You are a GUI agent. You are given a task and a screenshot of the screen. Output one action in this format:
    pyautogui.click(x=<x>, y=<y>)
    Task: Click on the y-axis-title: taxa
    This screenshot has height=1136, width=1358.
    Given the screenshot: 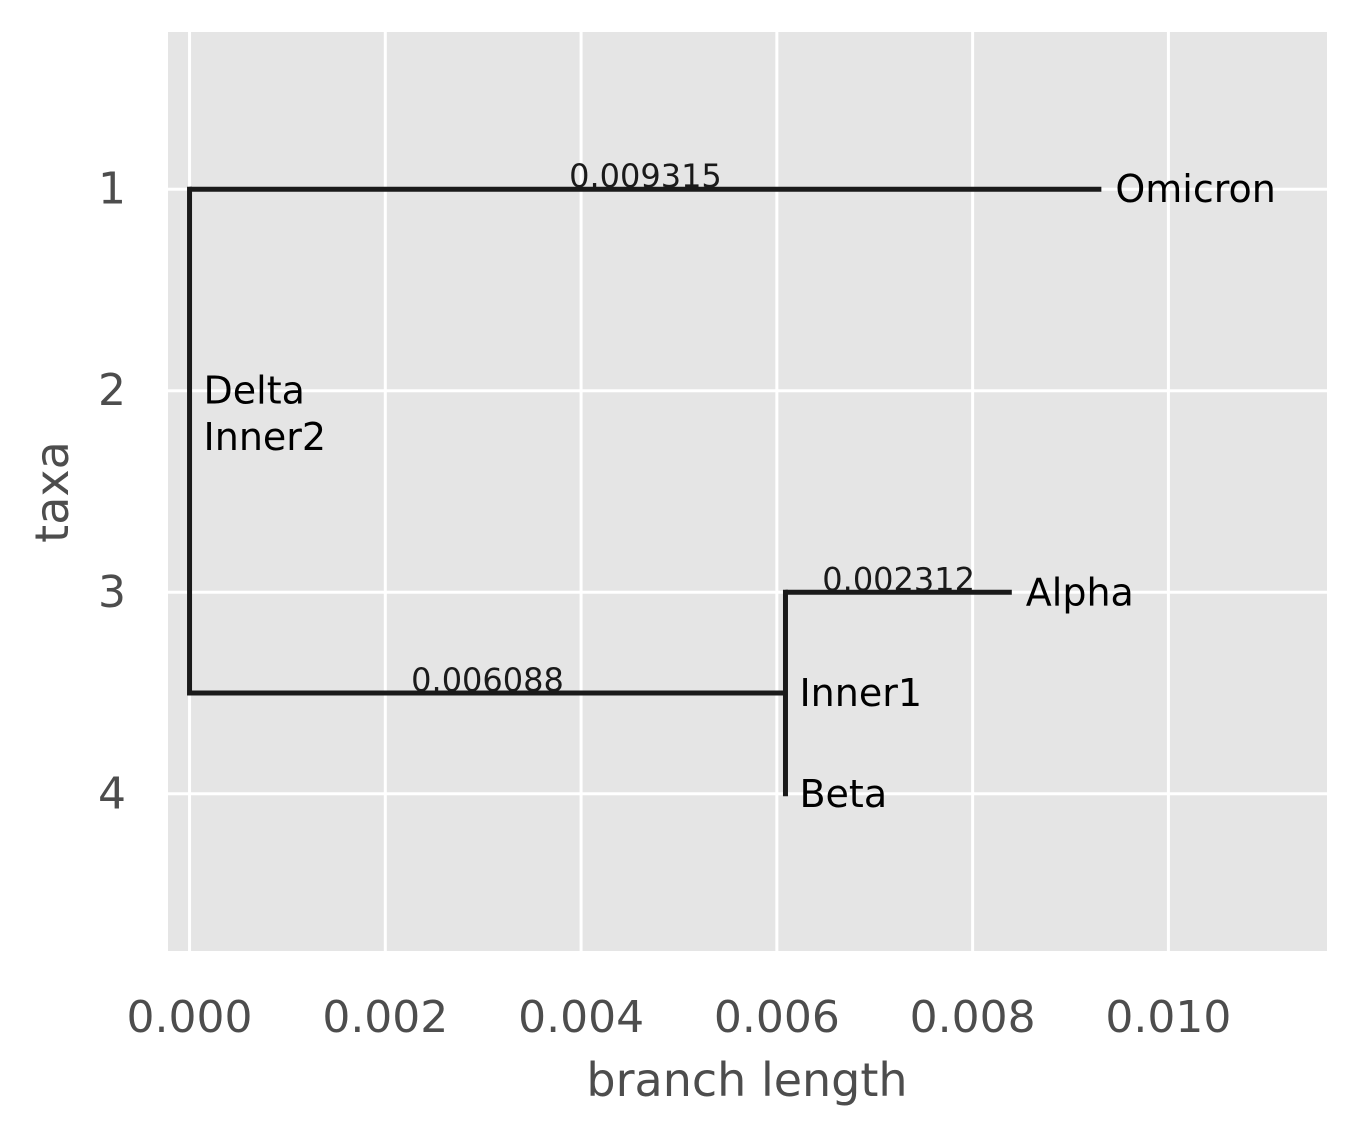 What is the action you would take?
    pyautogui.click(x=52, y=492)
    